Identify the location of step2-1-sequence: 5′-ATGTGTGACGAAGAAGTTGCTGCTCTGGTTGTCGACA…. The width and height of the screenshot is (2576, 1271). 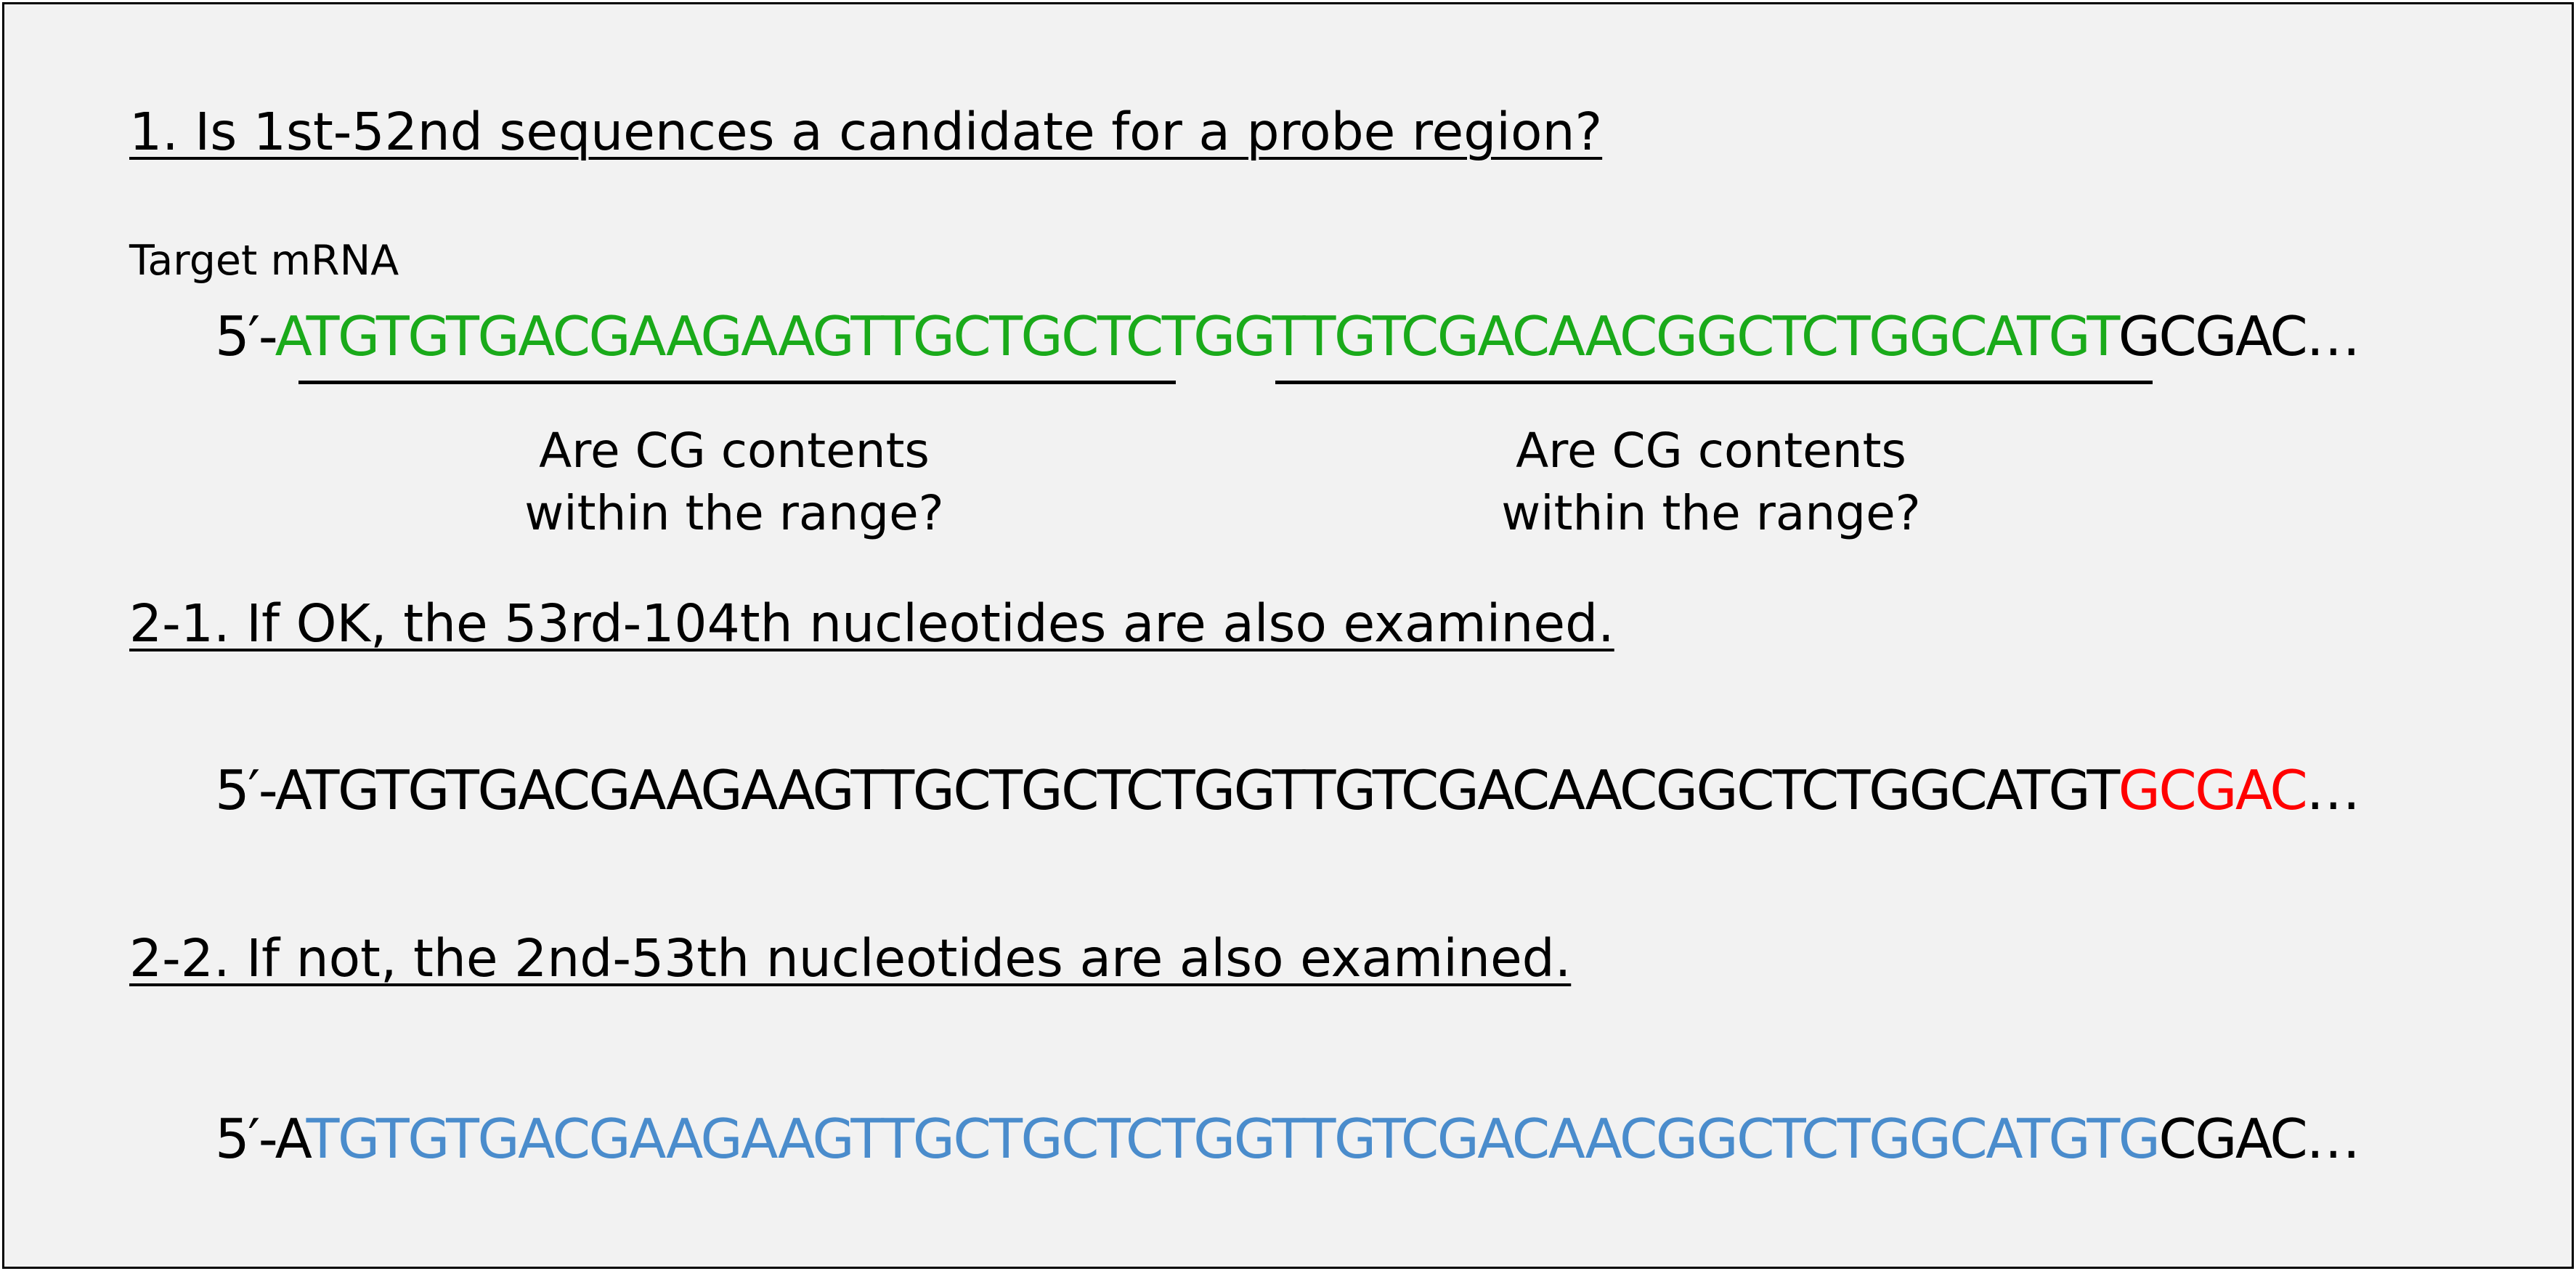
(1287, 791).